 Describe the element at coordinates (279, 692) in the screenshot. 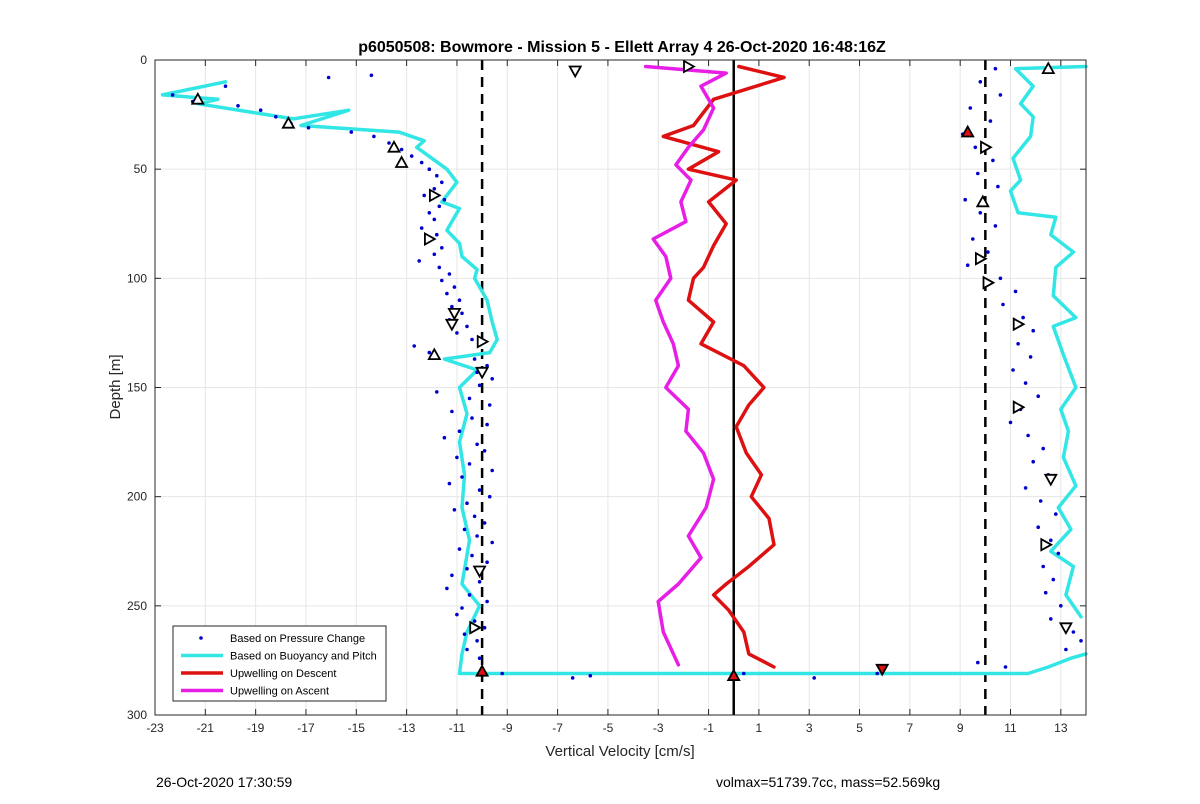

I see `legend-label: Upwelling on Ascent` at that location.